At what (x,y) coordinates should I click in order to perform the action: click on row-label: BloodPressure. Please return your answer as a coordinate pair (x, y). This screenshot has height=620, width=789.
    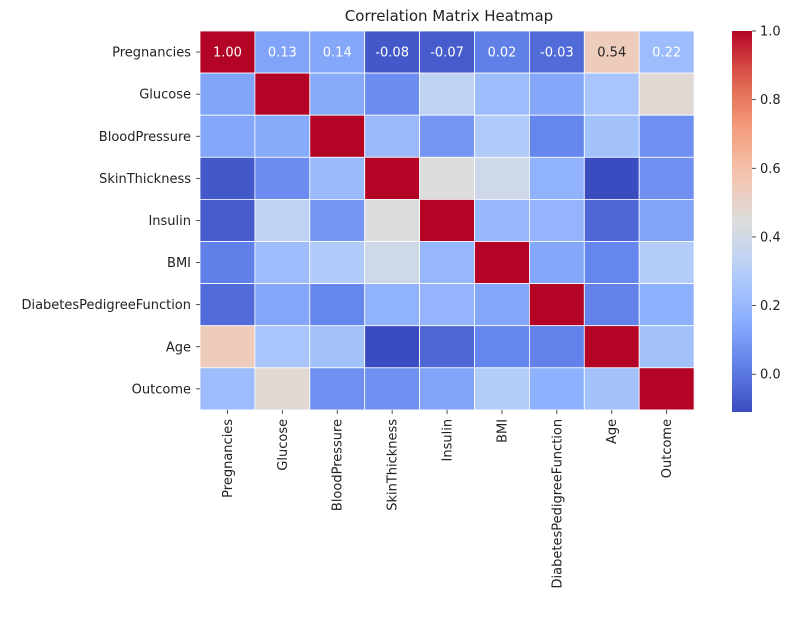
    Looking at the image, I should click on (145, 137).